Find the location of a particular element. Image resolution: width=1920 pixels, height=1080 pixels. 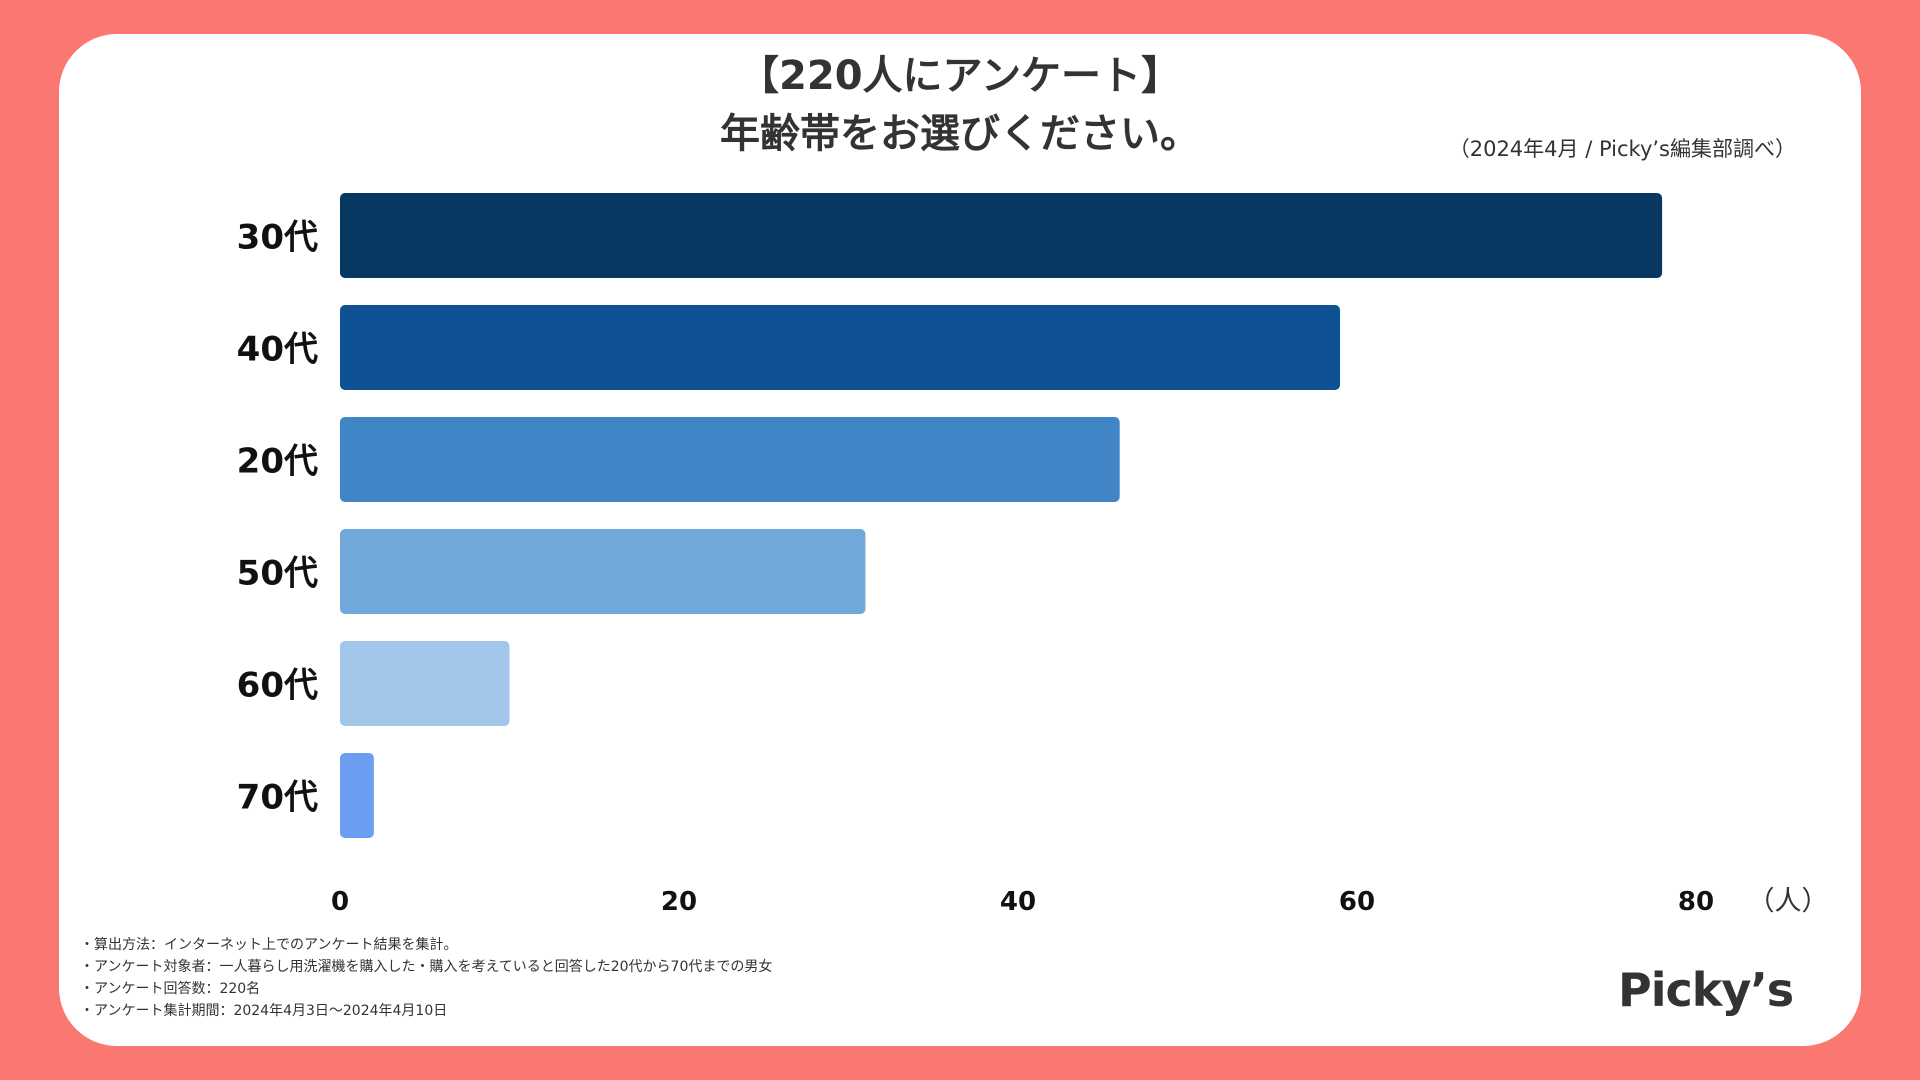

x-tick-label: 40 is located at coordinates (1018, 902).